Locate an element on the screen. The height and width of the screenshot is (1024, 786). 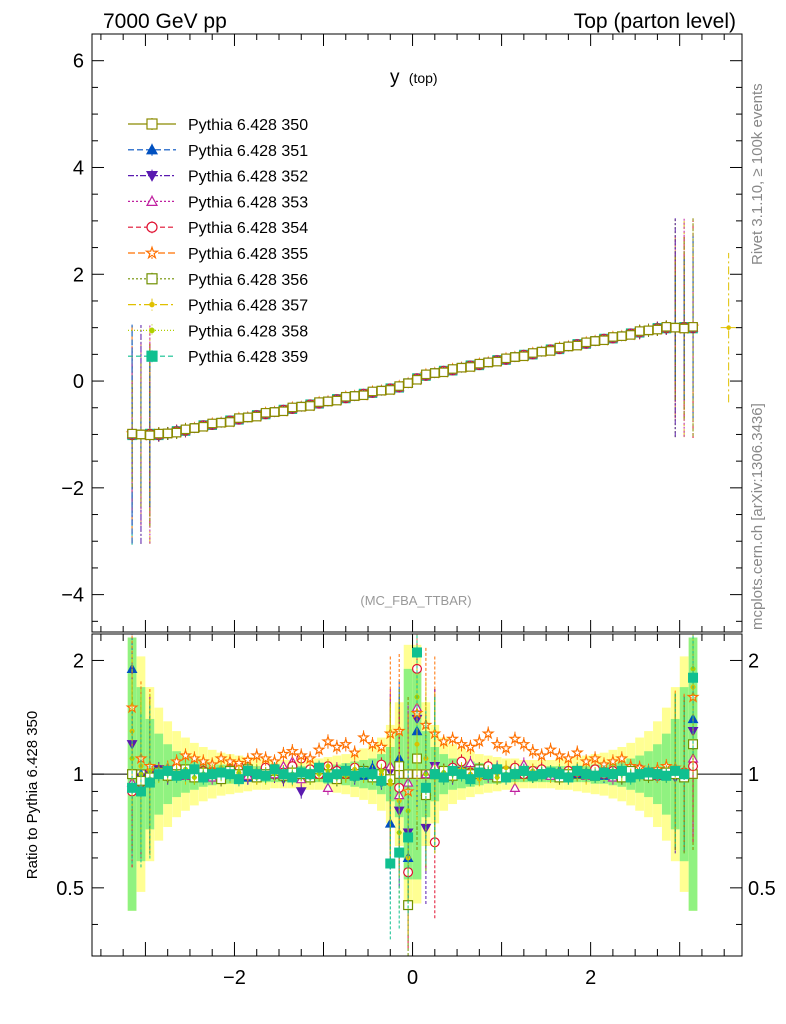
plot-title-sub: (top) is located at coordinates (423, 78).